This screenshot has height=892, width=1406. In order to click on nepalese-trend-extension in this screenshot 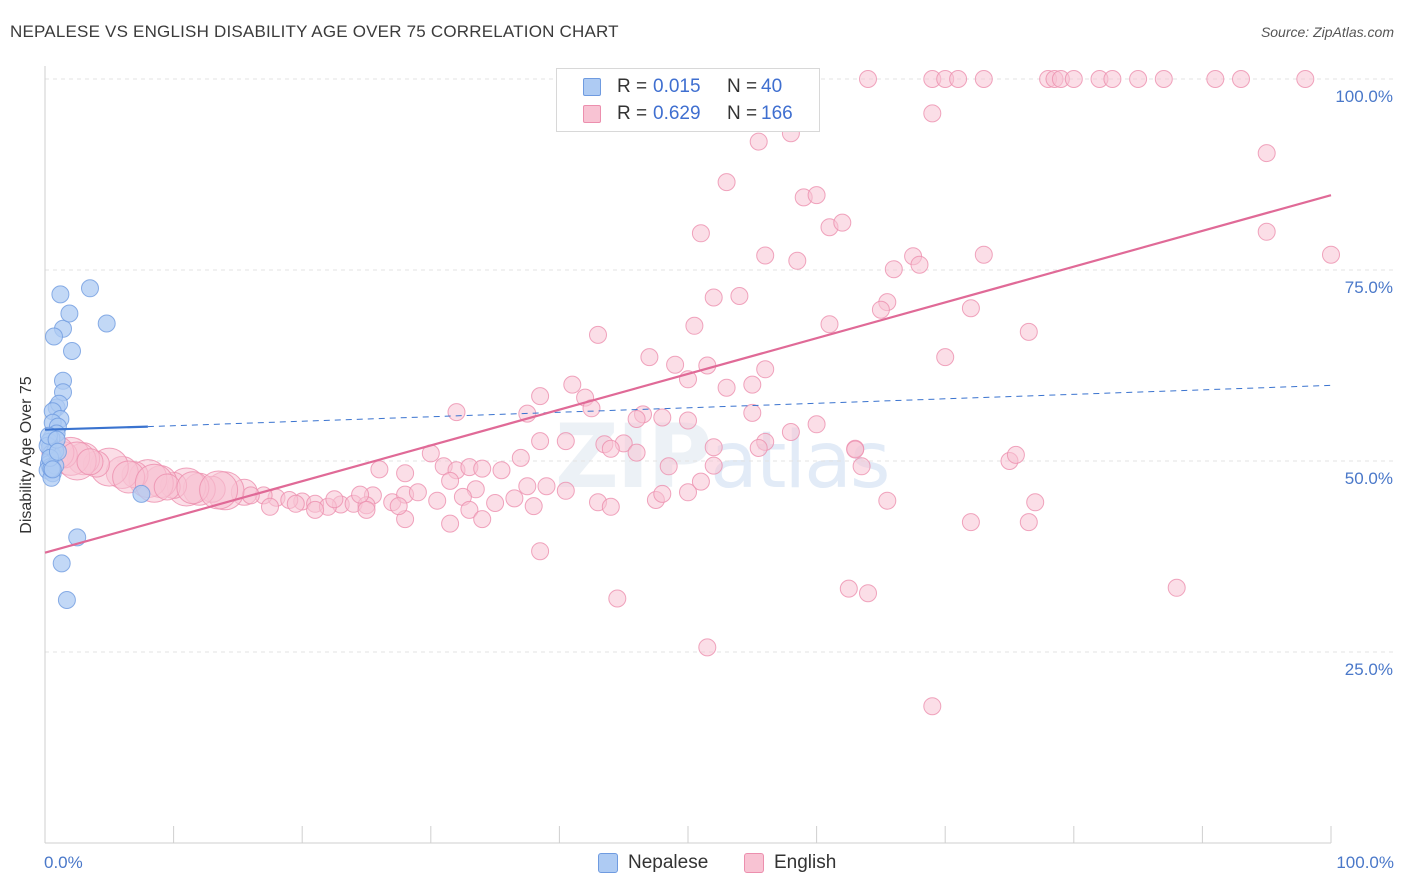, I will do `click(739, 406)`.